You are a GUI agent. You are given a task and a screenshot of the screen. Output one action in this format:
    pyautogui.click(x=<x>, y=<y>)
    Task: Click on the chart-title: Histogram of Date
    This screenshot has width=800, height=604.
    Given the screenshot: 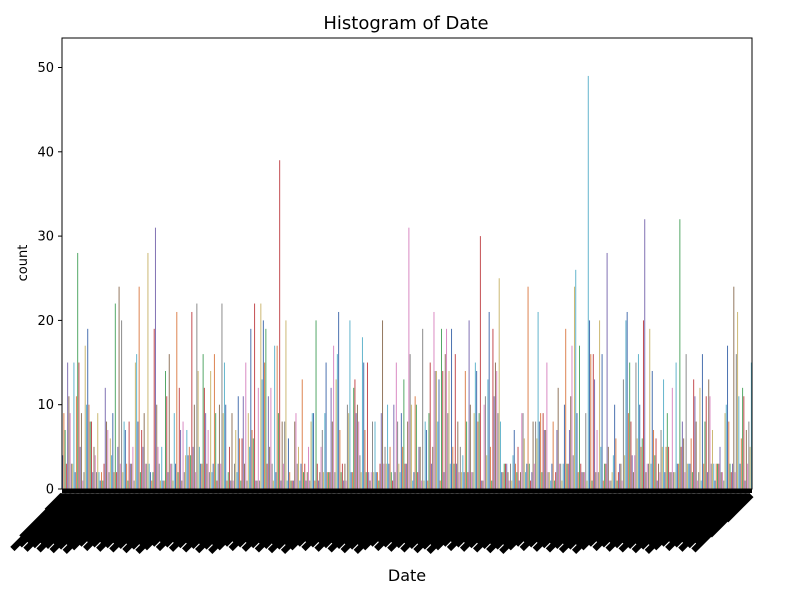 What is the action you would take?
    pyautogui.click(x=405, y=23)
    